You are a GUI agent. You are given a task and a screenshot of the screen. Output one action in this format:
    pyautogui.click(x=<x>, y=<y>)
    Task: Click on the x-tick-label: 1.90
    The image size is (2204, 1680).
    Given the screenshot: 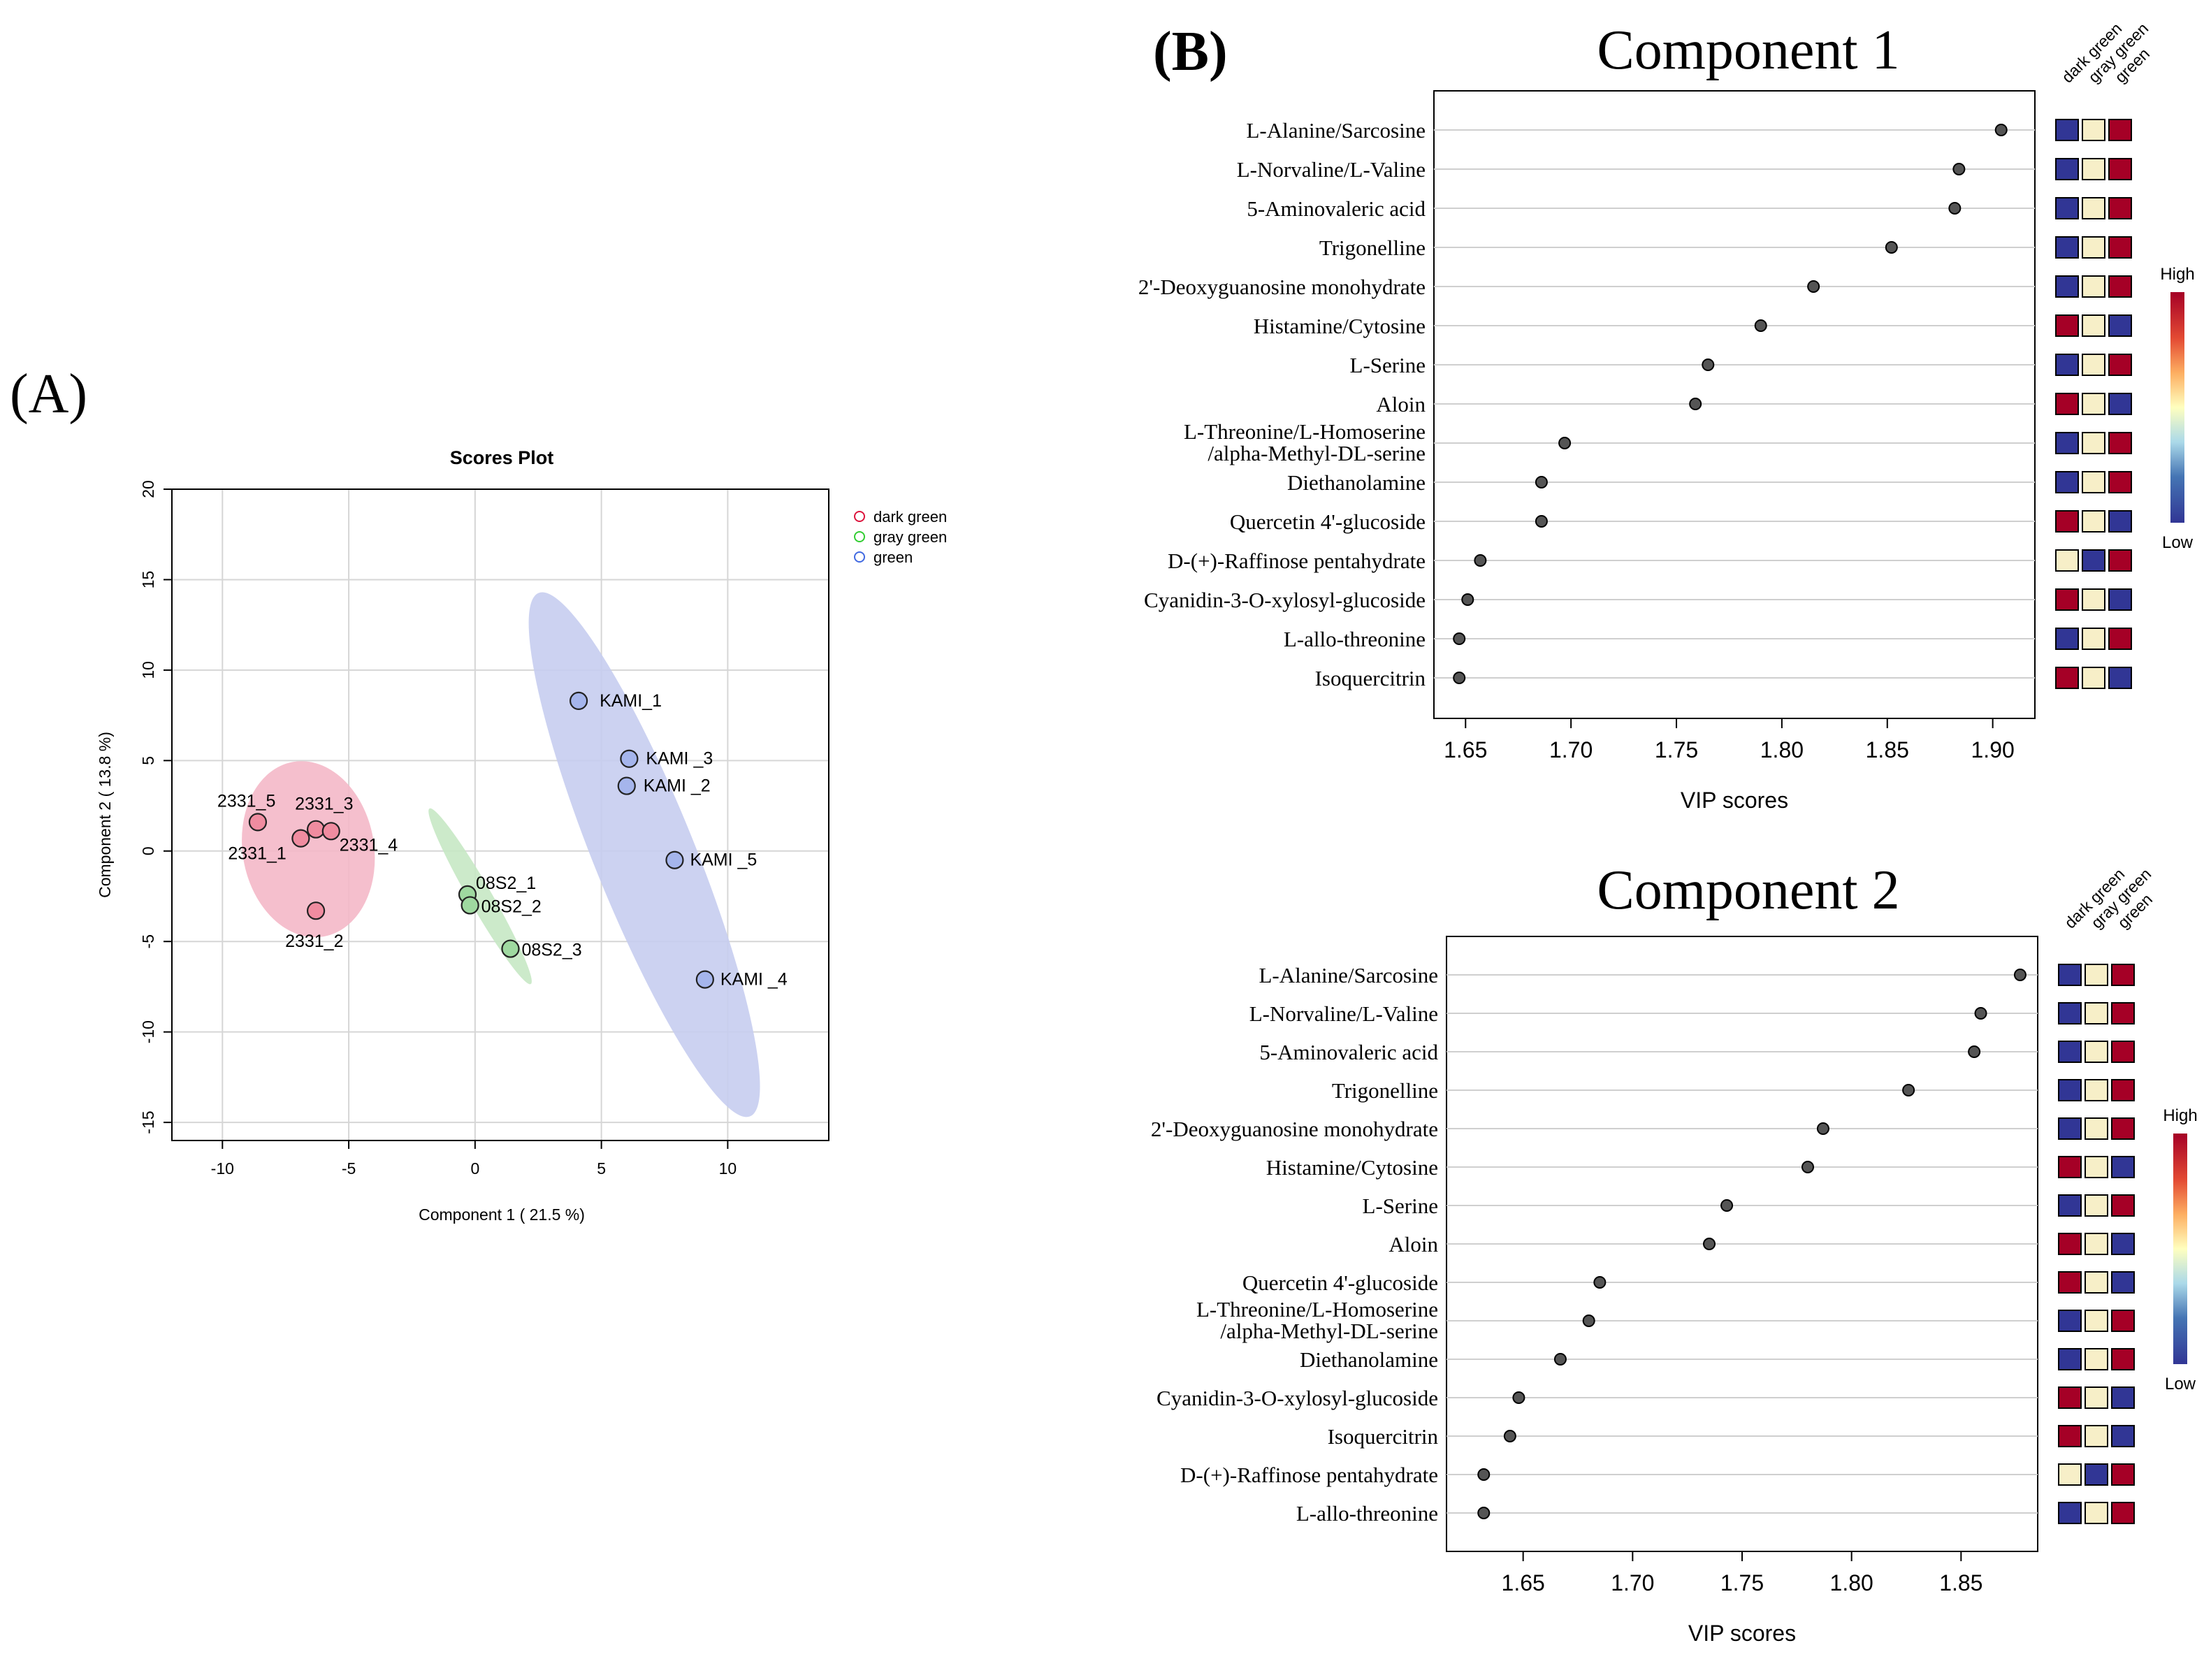 What is the action you would take?
    pyautogui.click(x=1993, y=750)
    